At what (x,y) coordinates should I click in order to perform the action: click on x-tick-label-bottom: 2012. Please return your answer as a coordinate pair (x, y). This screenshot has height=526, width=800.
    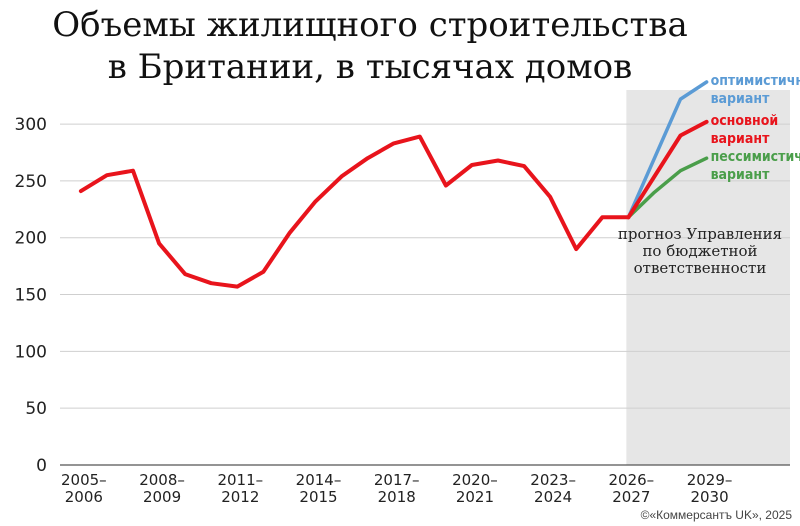
    Looking at the image, I should click on (240, 497).